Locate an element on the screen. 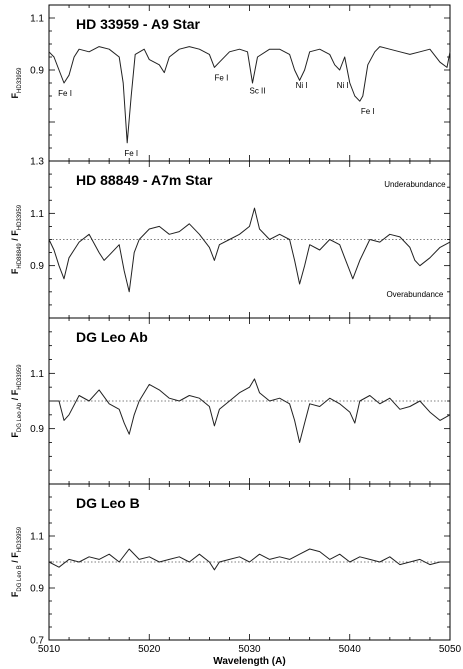  panel-title: DG Leo B is located at coordinates (108, 503).